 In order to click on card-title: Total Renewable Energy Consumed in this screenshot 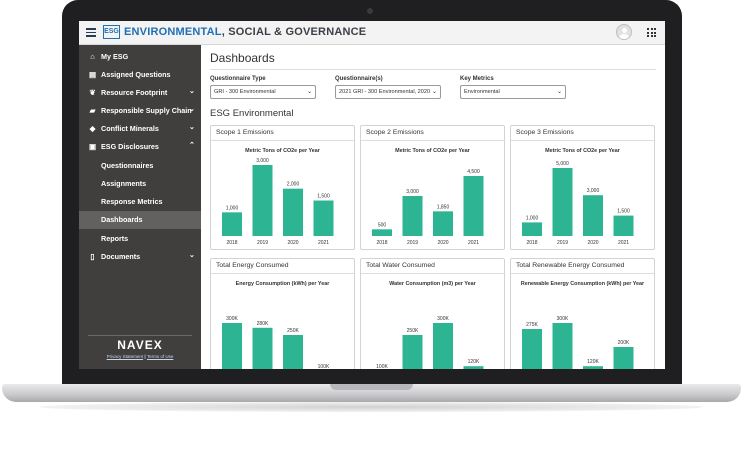, I will do `click(570, 265)`.